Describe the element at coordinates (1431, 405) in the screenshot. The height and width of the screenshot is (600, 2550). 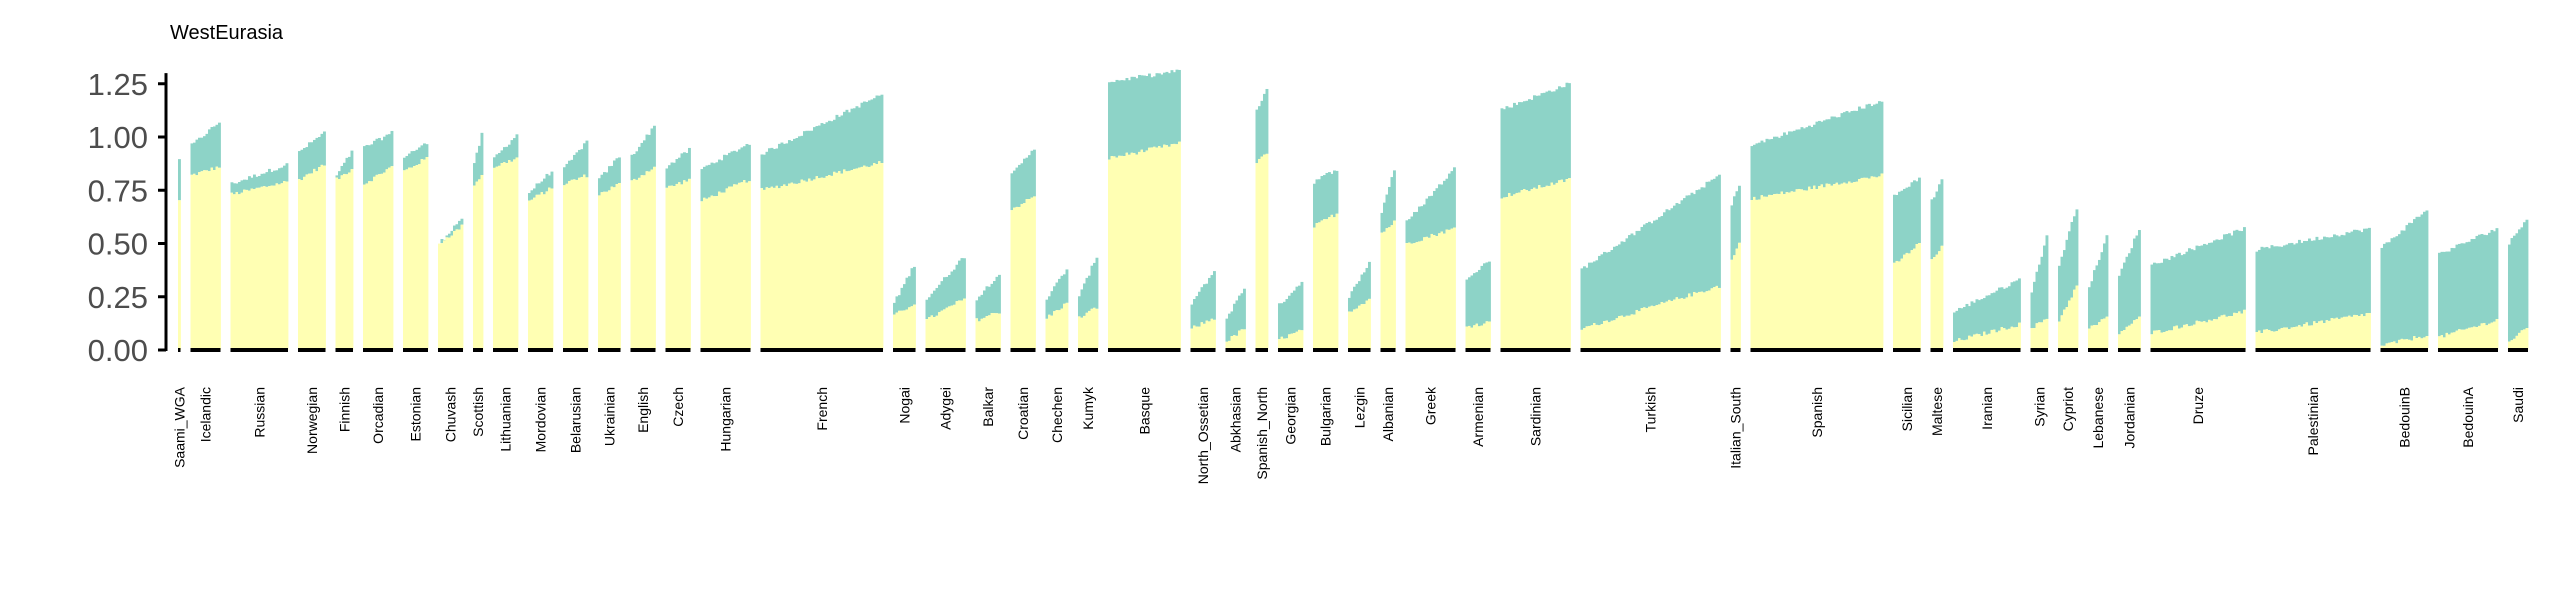
I see `x-tick-label: Greek` at that location.